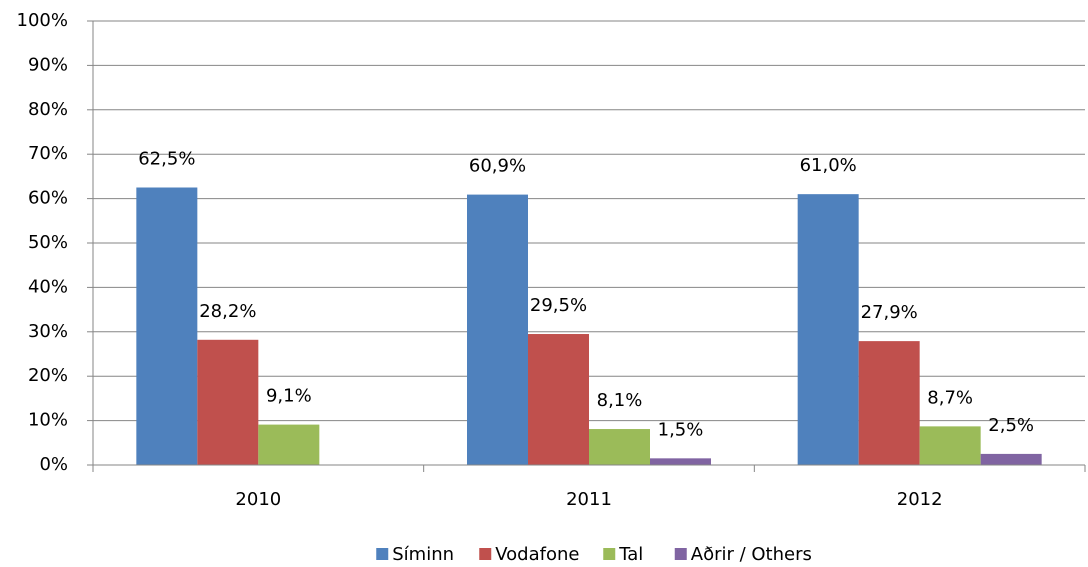  I want to click on value-label: 61,0%, so click(828, 165).